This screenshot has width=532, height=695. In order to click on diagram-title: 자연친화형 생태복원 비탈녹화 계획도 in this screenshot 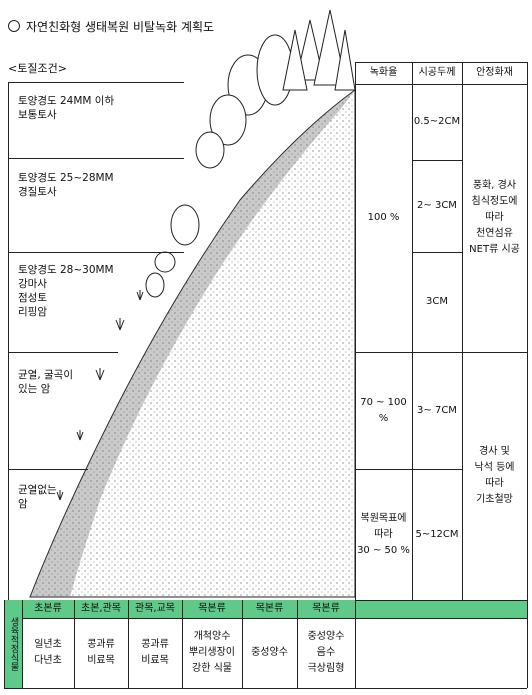, I will do `click(111, 26)`.